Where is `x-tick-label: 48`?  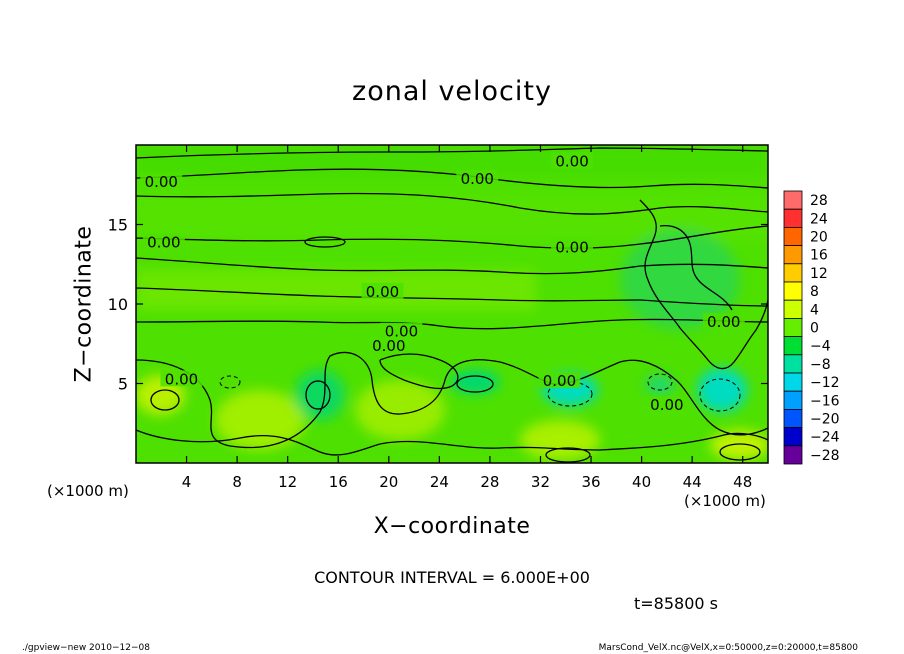 x-tick-label: 48 is located at coordinates (742, 482).